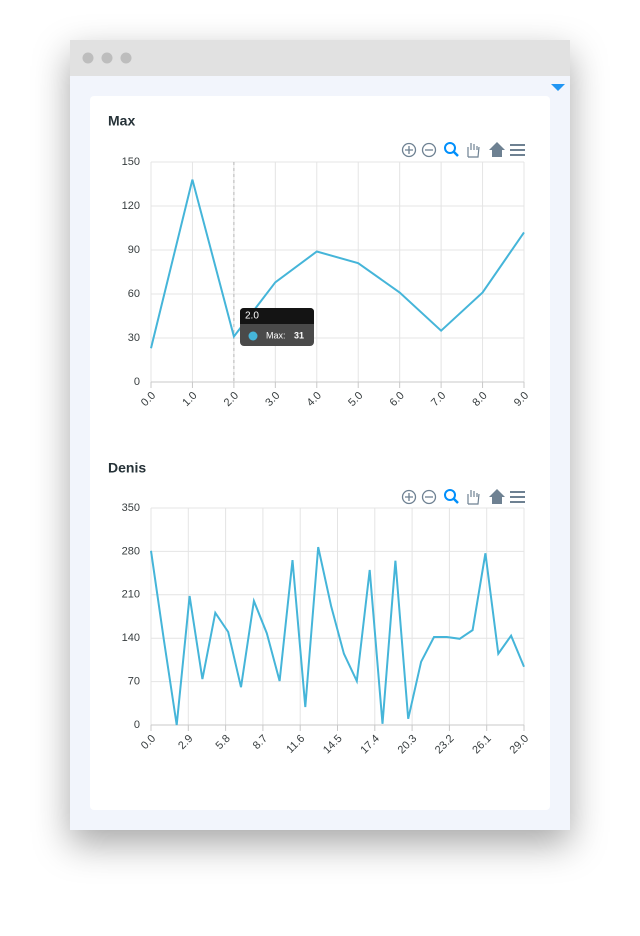  What do you see at coordinates (134, 682) in the screenshot?
I see `y-tick-label: 70` at bounding box center [134, 682].